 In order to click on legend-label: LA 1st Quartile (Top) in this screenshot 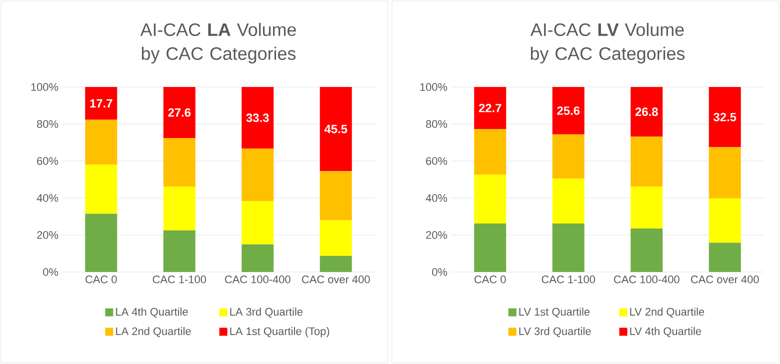, I will do `click(280, 332)`.